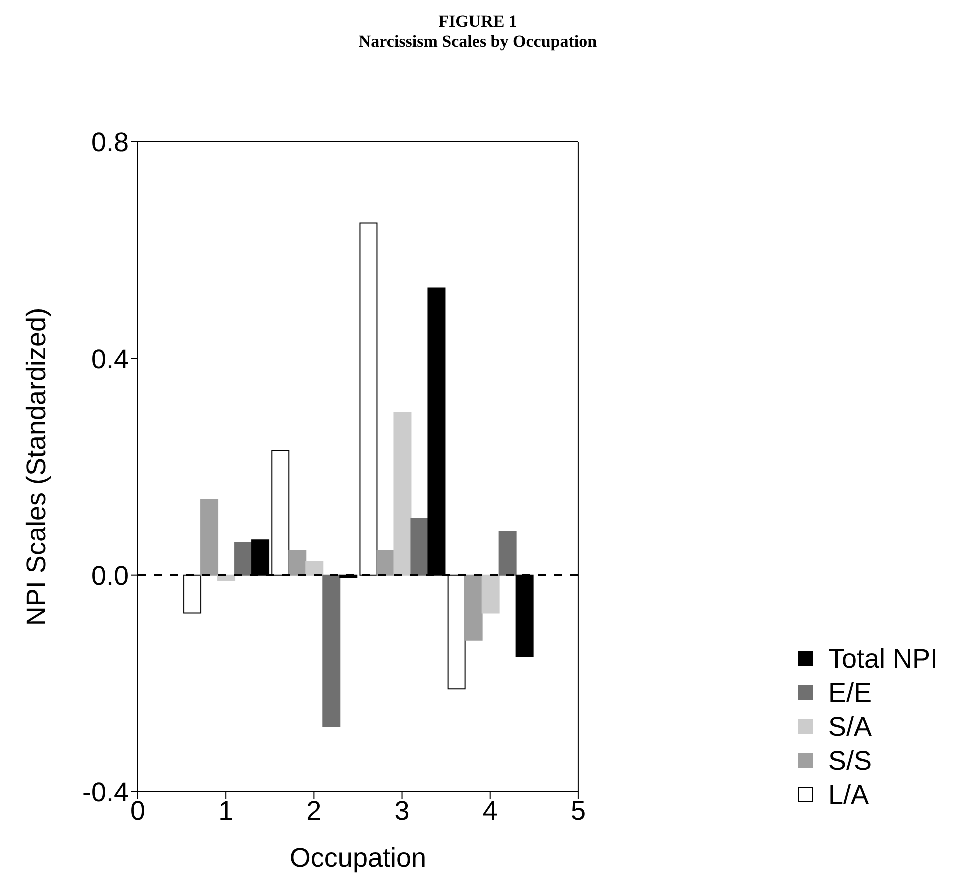  What do you see at coordinates (478, 42) in the screenshot?
I see `chart-subtitle: Narcissism Scales by Occupation` at bounding box center [478, 42].